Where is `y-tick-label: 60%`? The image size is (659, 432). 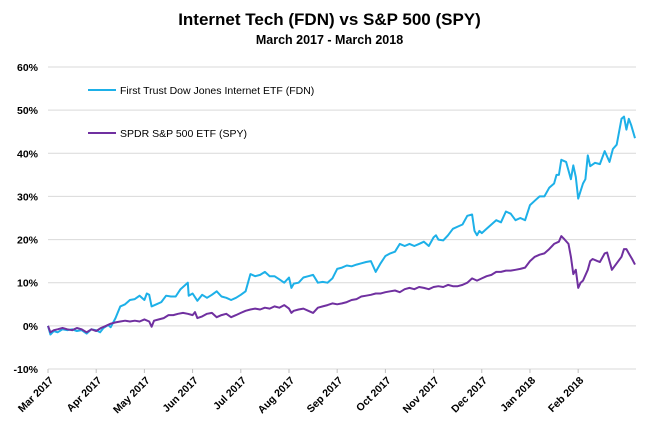 y-tick-label: 60% is located at coordinates (28, 68).